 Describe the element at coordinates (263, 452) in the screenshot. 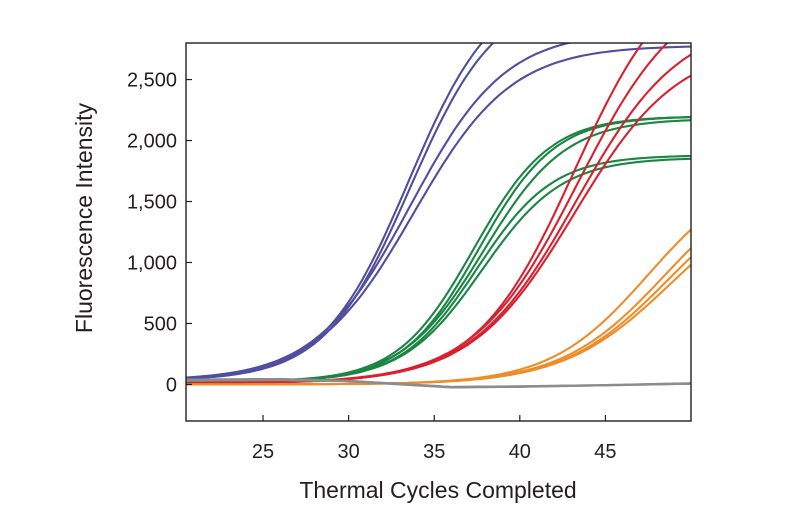

I see `x-tick-label: 25` at that location.